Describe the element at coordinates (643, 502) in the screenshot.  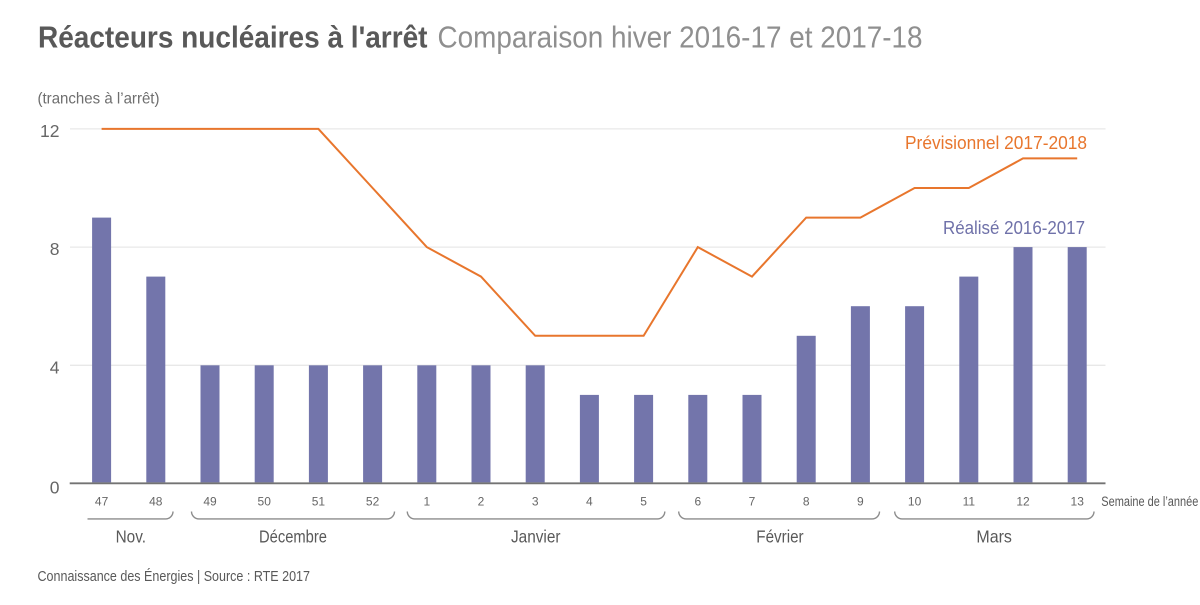
I see `svg-text: 5` at that location.